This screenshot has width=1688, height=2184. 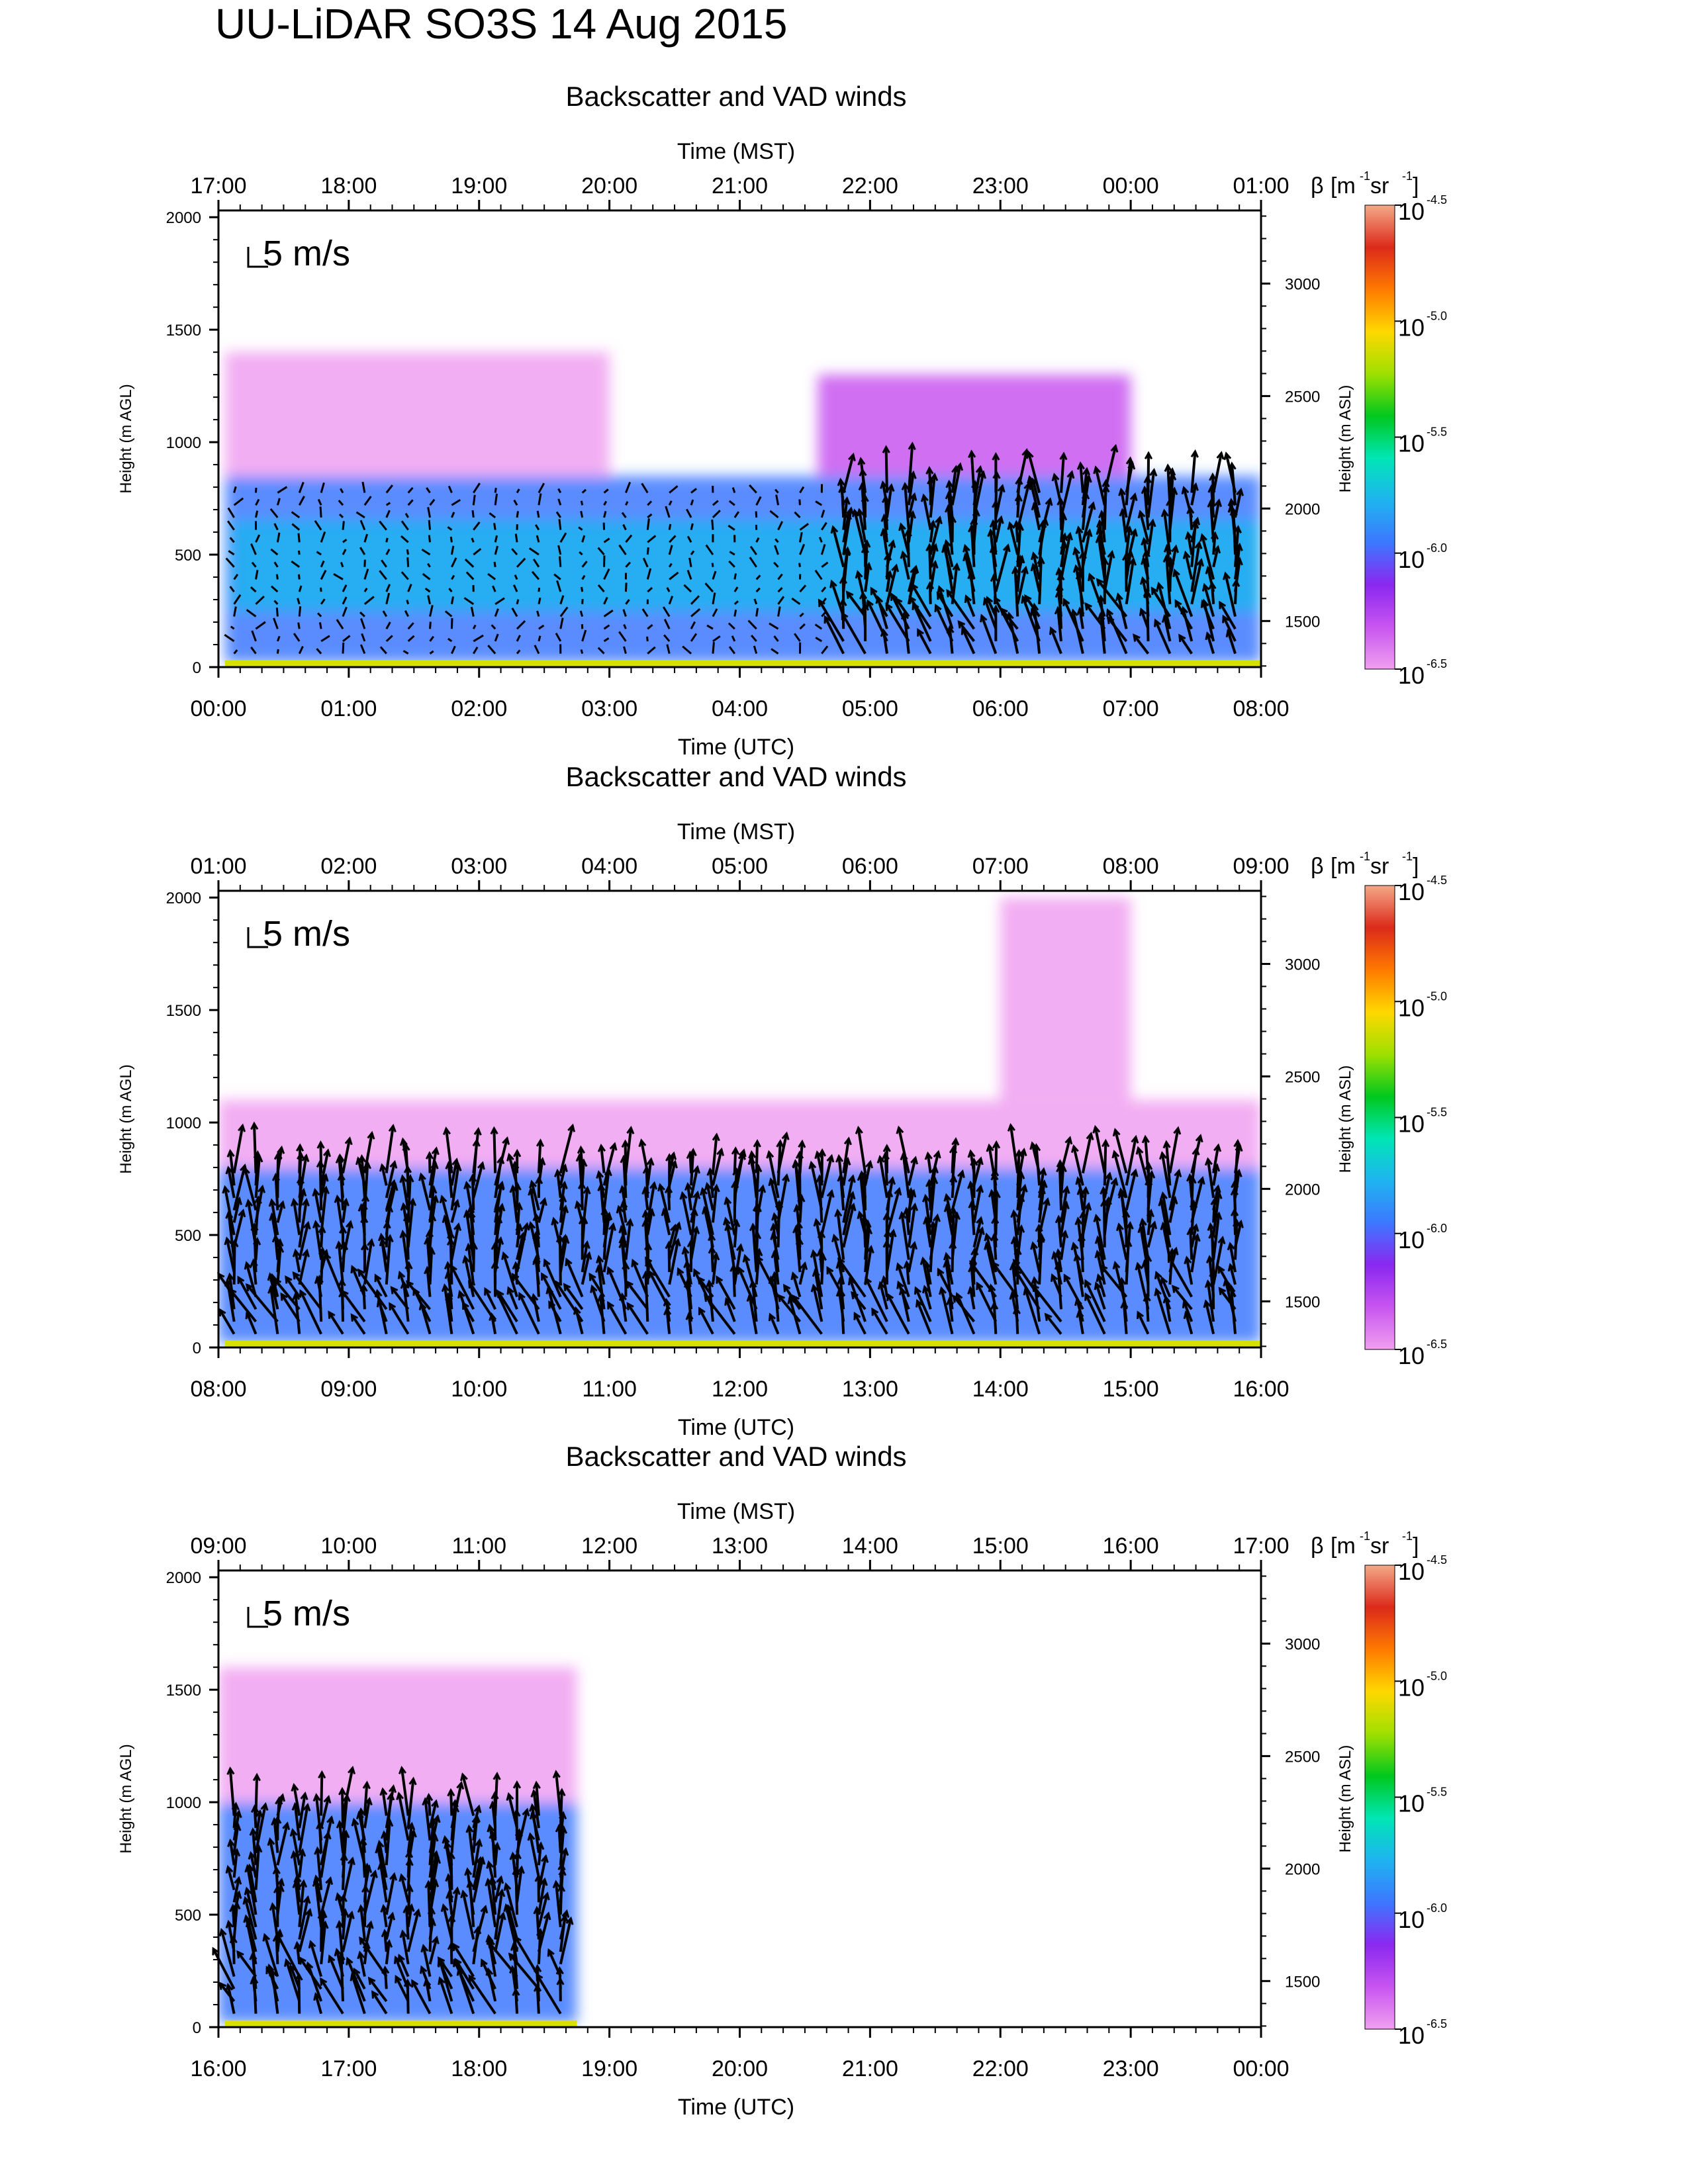 I want to click on x-tick-label: 12:00, so click(x=740, y=1389).